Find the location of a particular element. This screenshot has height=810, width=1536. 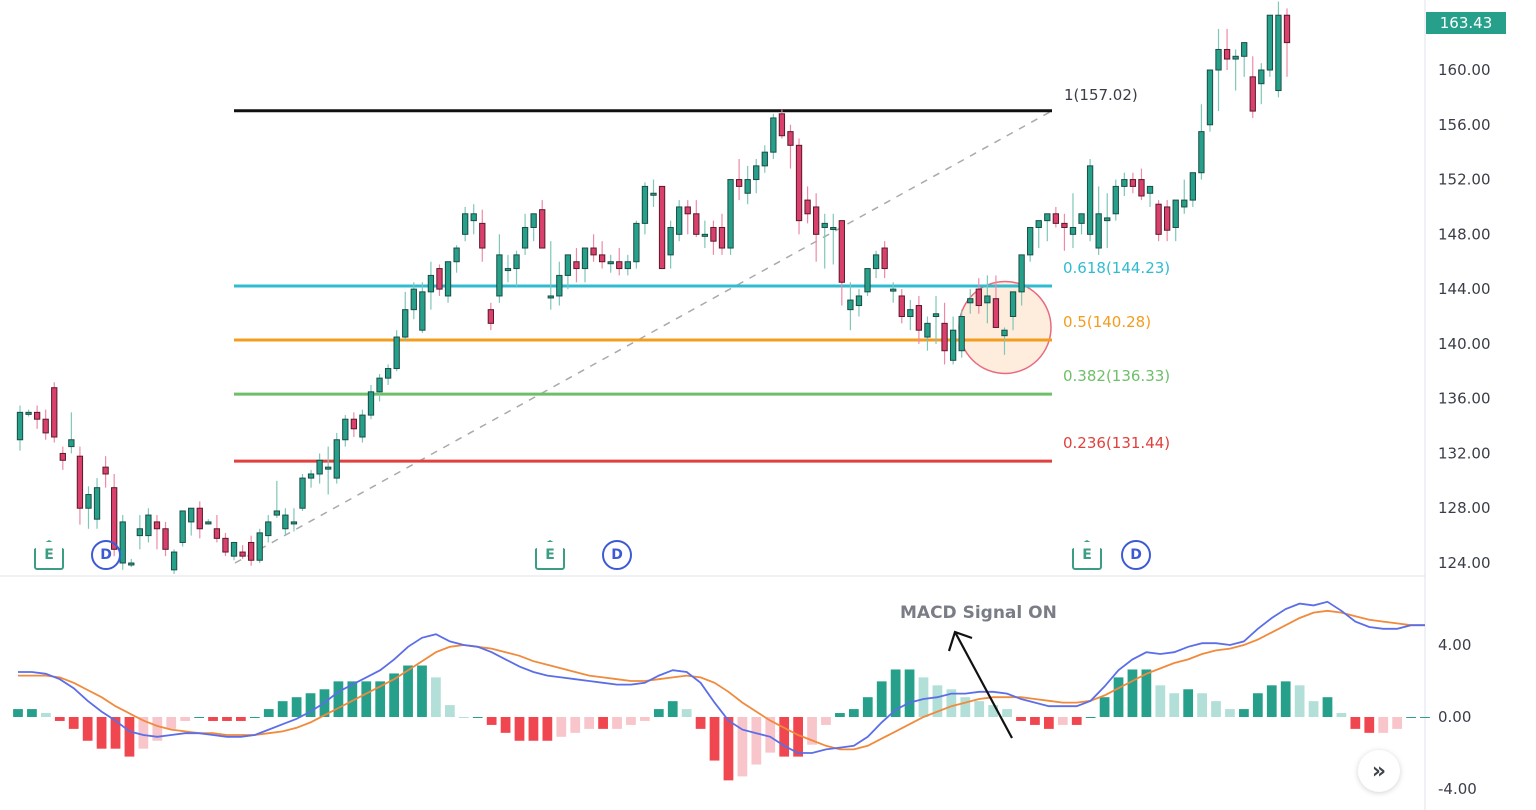

scroll-to-realtime-button: » is located at coordinates (1379, 771).